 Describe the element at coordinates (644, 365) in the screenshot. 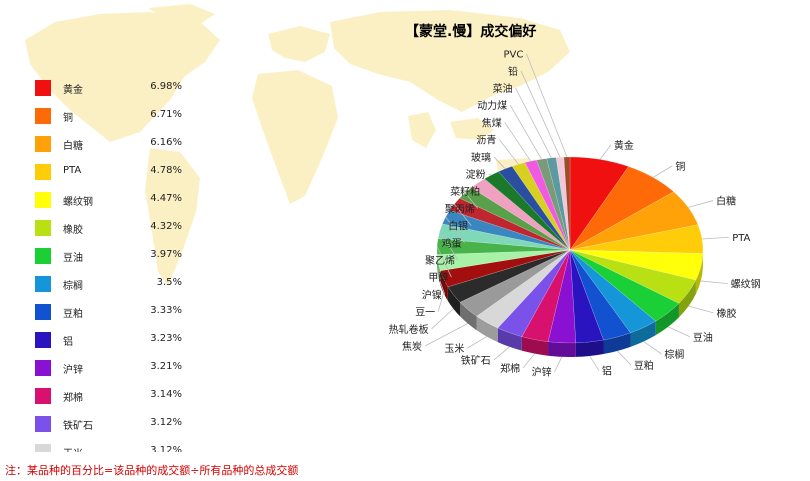

I see `pie-slice-label: 豆粕` at that location.